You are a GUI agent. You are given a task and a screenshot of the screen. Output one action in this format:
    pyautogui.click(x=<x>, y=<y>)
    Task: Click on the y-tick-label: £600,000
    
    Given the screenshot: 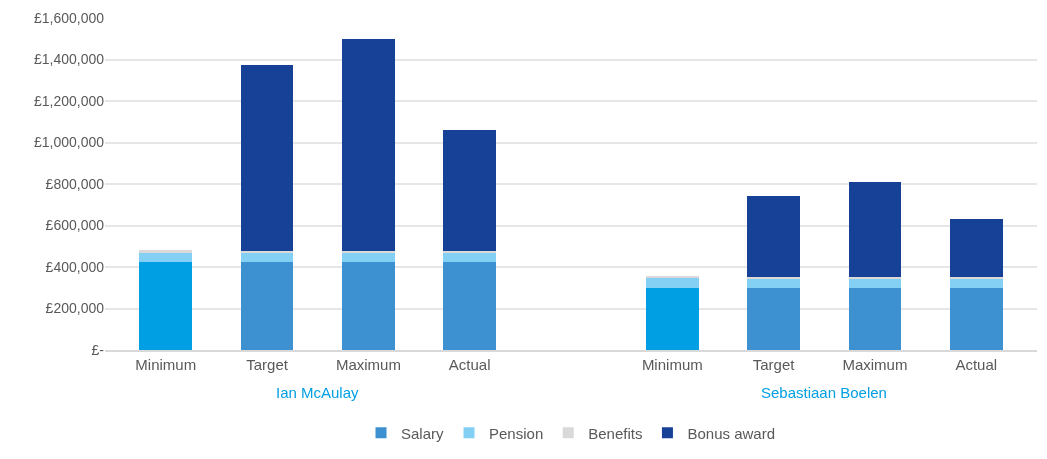 What is the action you would take?
    pyautogui.click(x=75, y=225)
    